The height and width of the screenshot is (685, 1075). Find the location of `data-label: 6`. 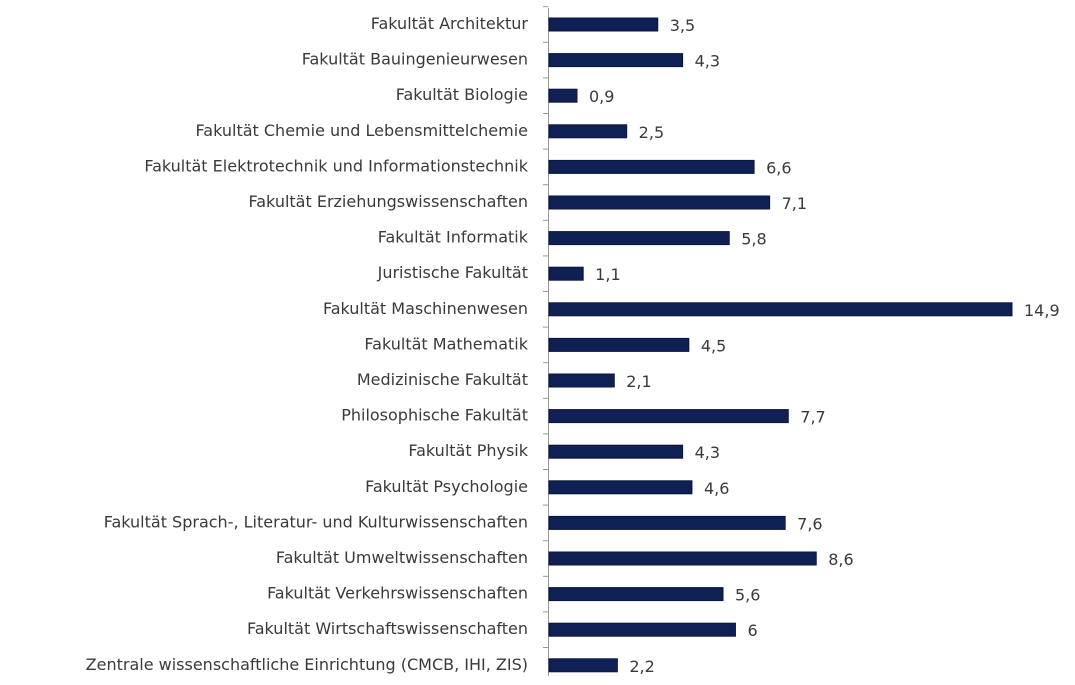

data-label: 6 is located at coordinates (752, 630).